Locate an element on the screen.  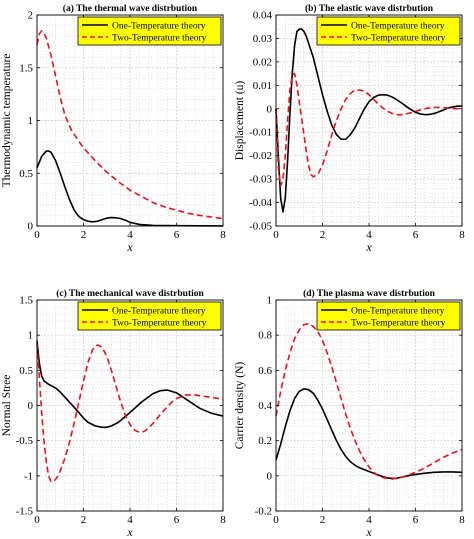
y-tick-label: 2 is located at coordinates (31, 16).